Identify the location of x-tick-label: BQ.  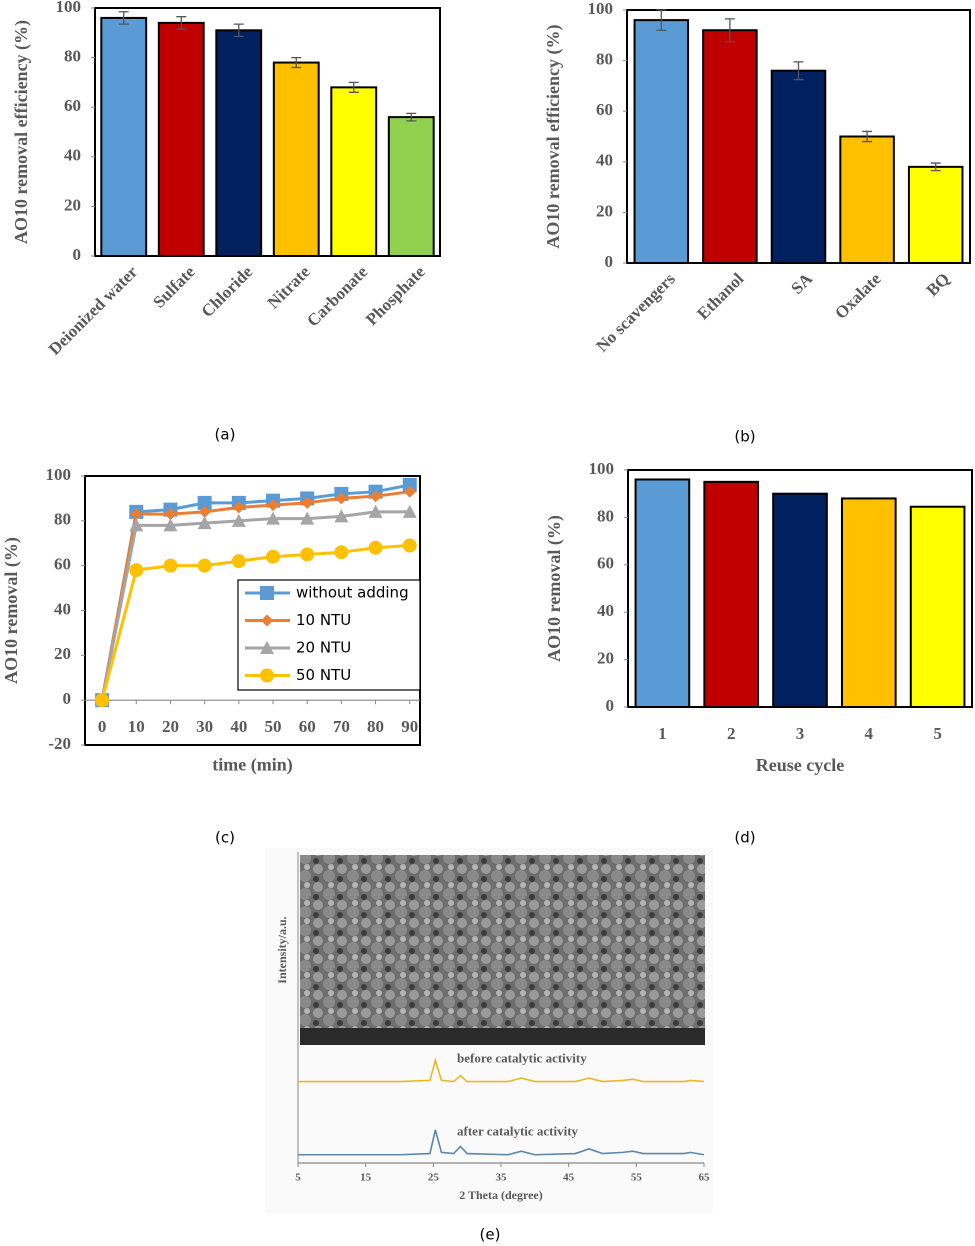
(937, 284).